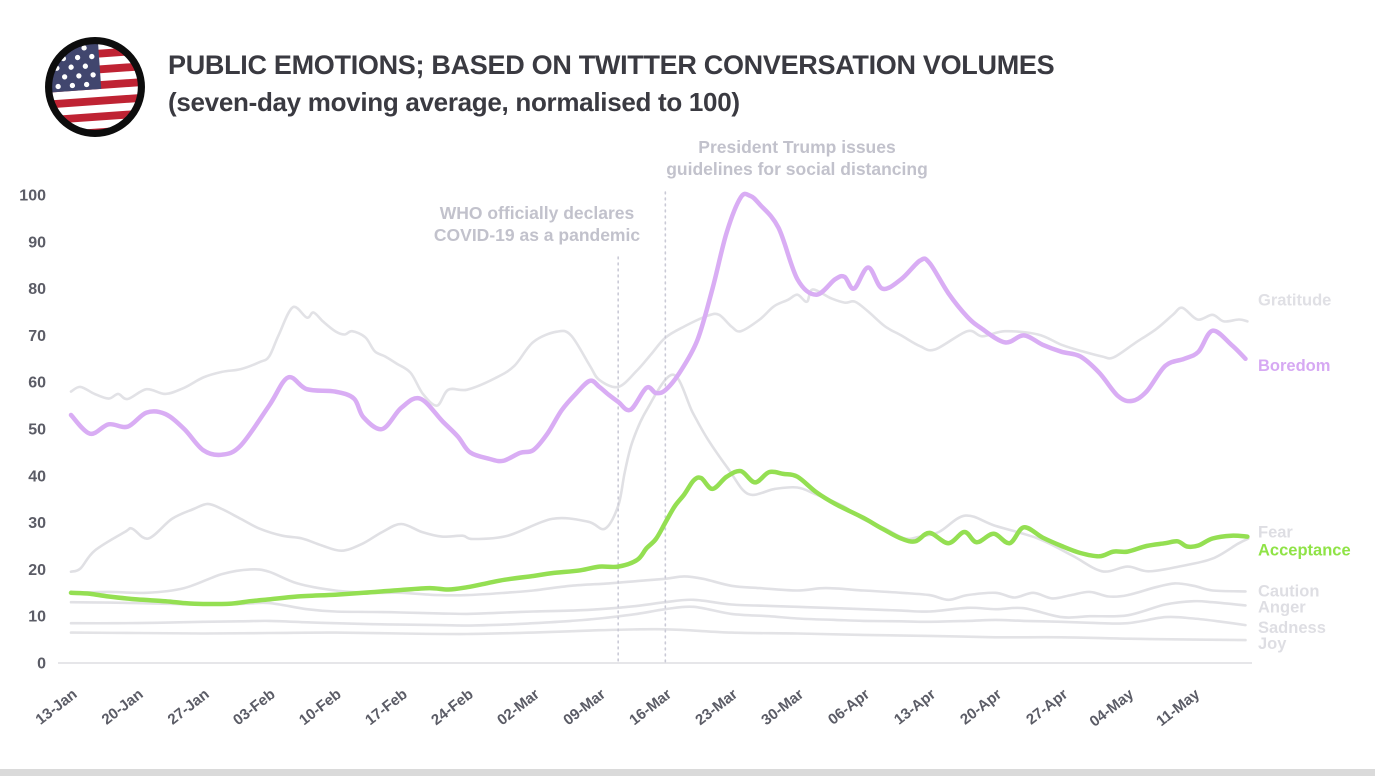 The height and width of the screenshot is (776, 1375). I want to click on series-end-label-caution: Caution, so click(1288, 591).